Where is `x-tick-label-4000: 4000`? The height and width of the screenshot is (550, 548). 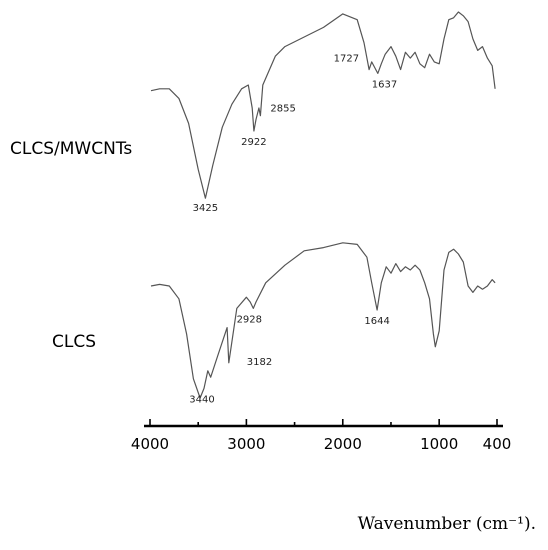 x-tick-label-4000: 4000 is located at coordinates (150, 444).